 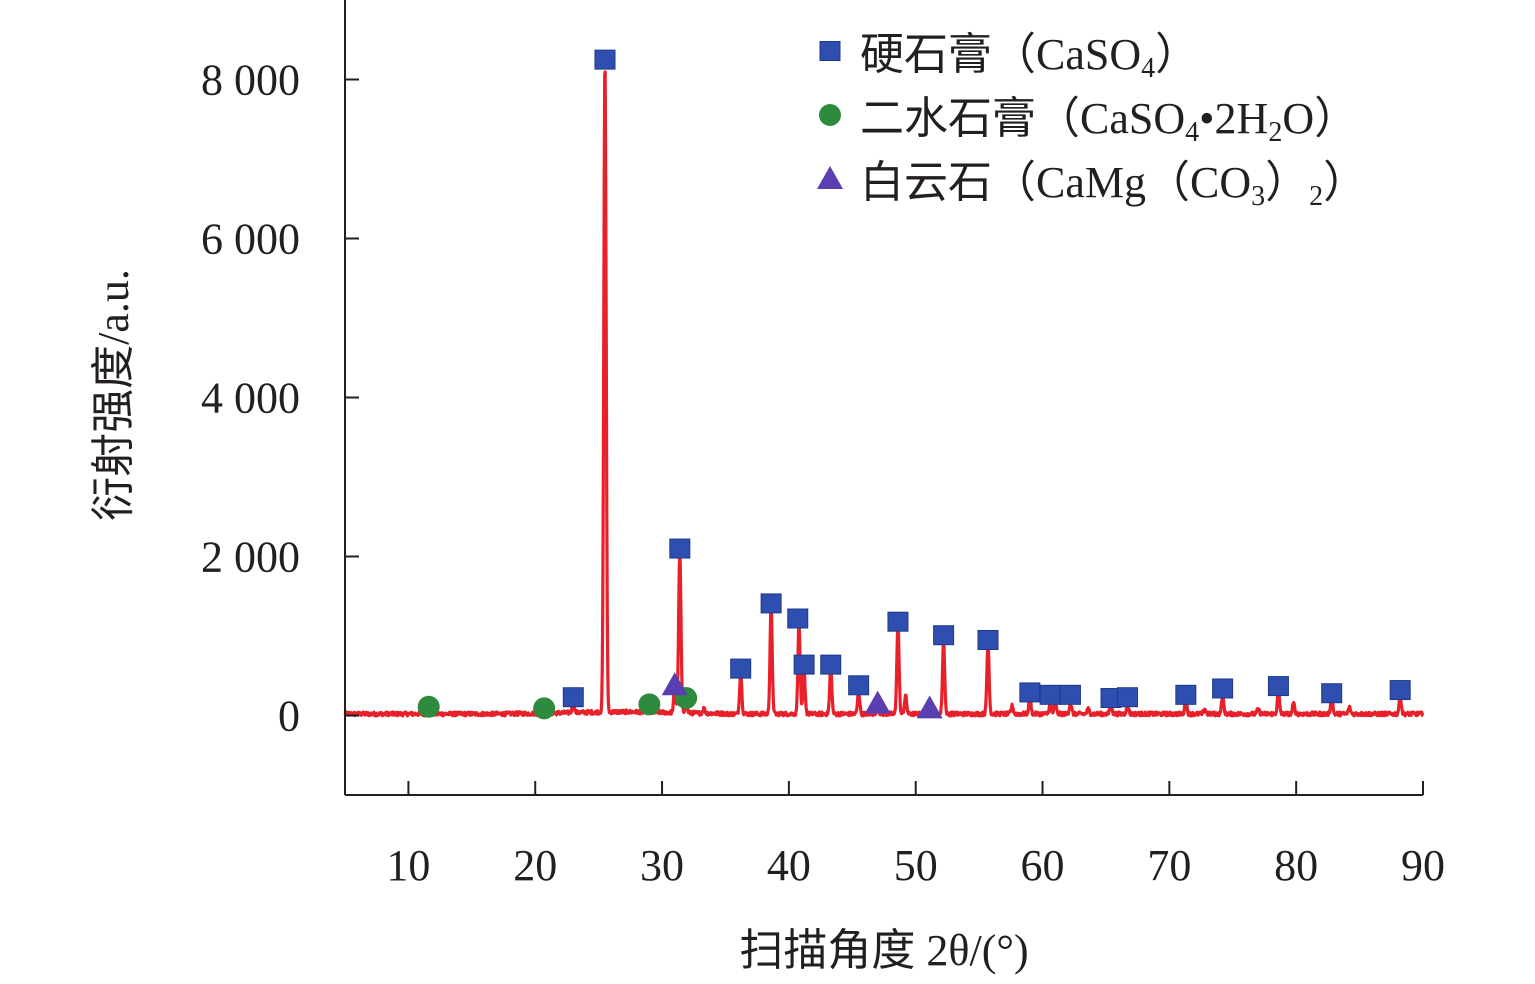 I want to click on x-tick-label-0: 10, so click(x=408, y=865).